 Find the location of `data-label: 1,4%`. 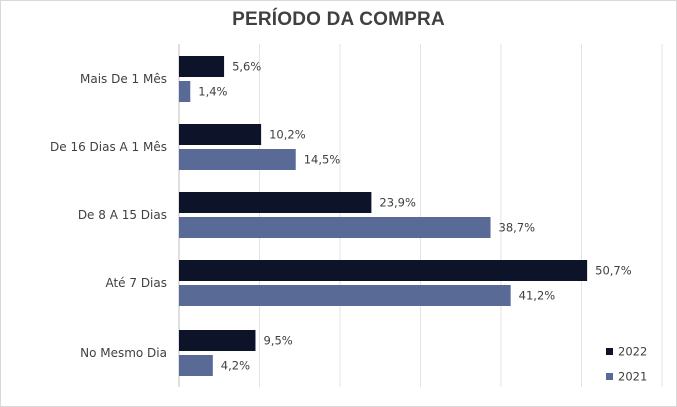

data-label: 1,4% is located at coordinates (212, 92).